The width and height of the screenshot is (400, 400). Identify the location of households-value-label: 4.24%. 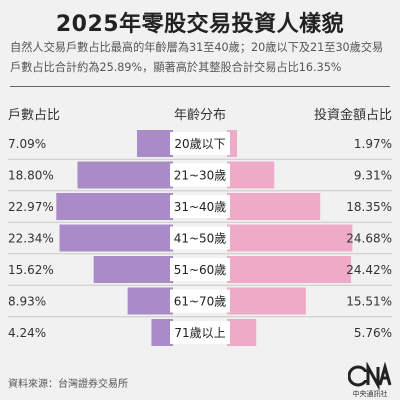
(27, 333).